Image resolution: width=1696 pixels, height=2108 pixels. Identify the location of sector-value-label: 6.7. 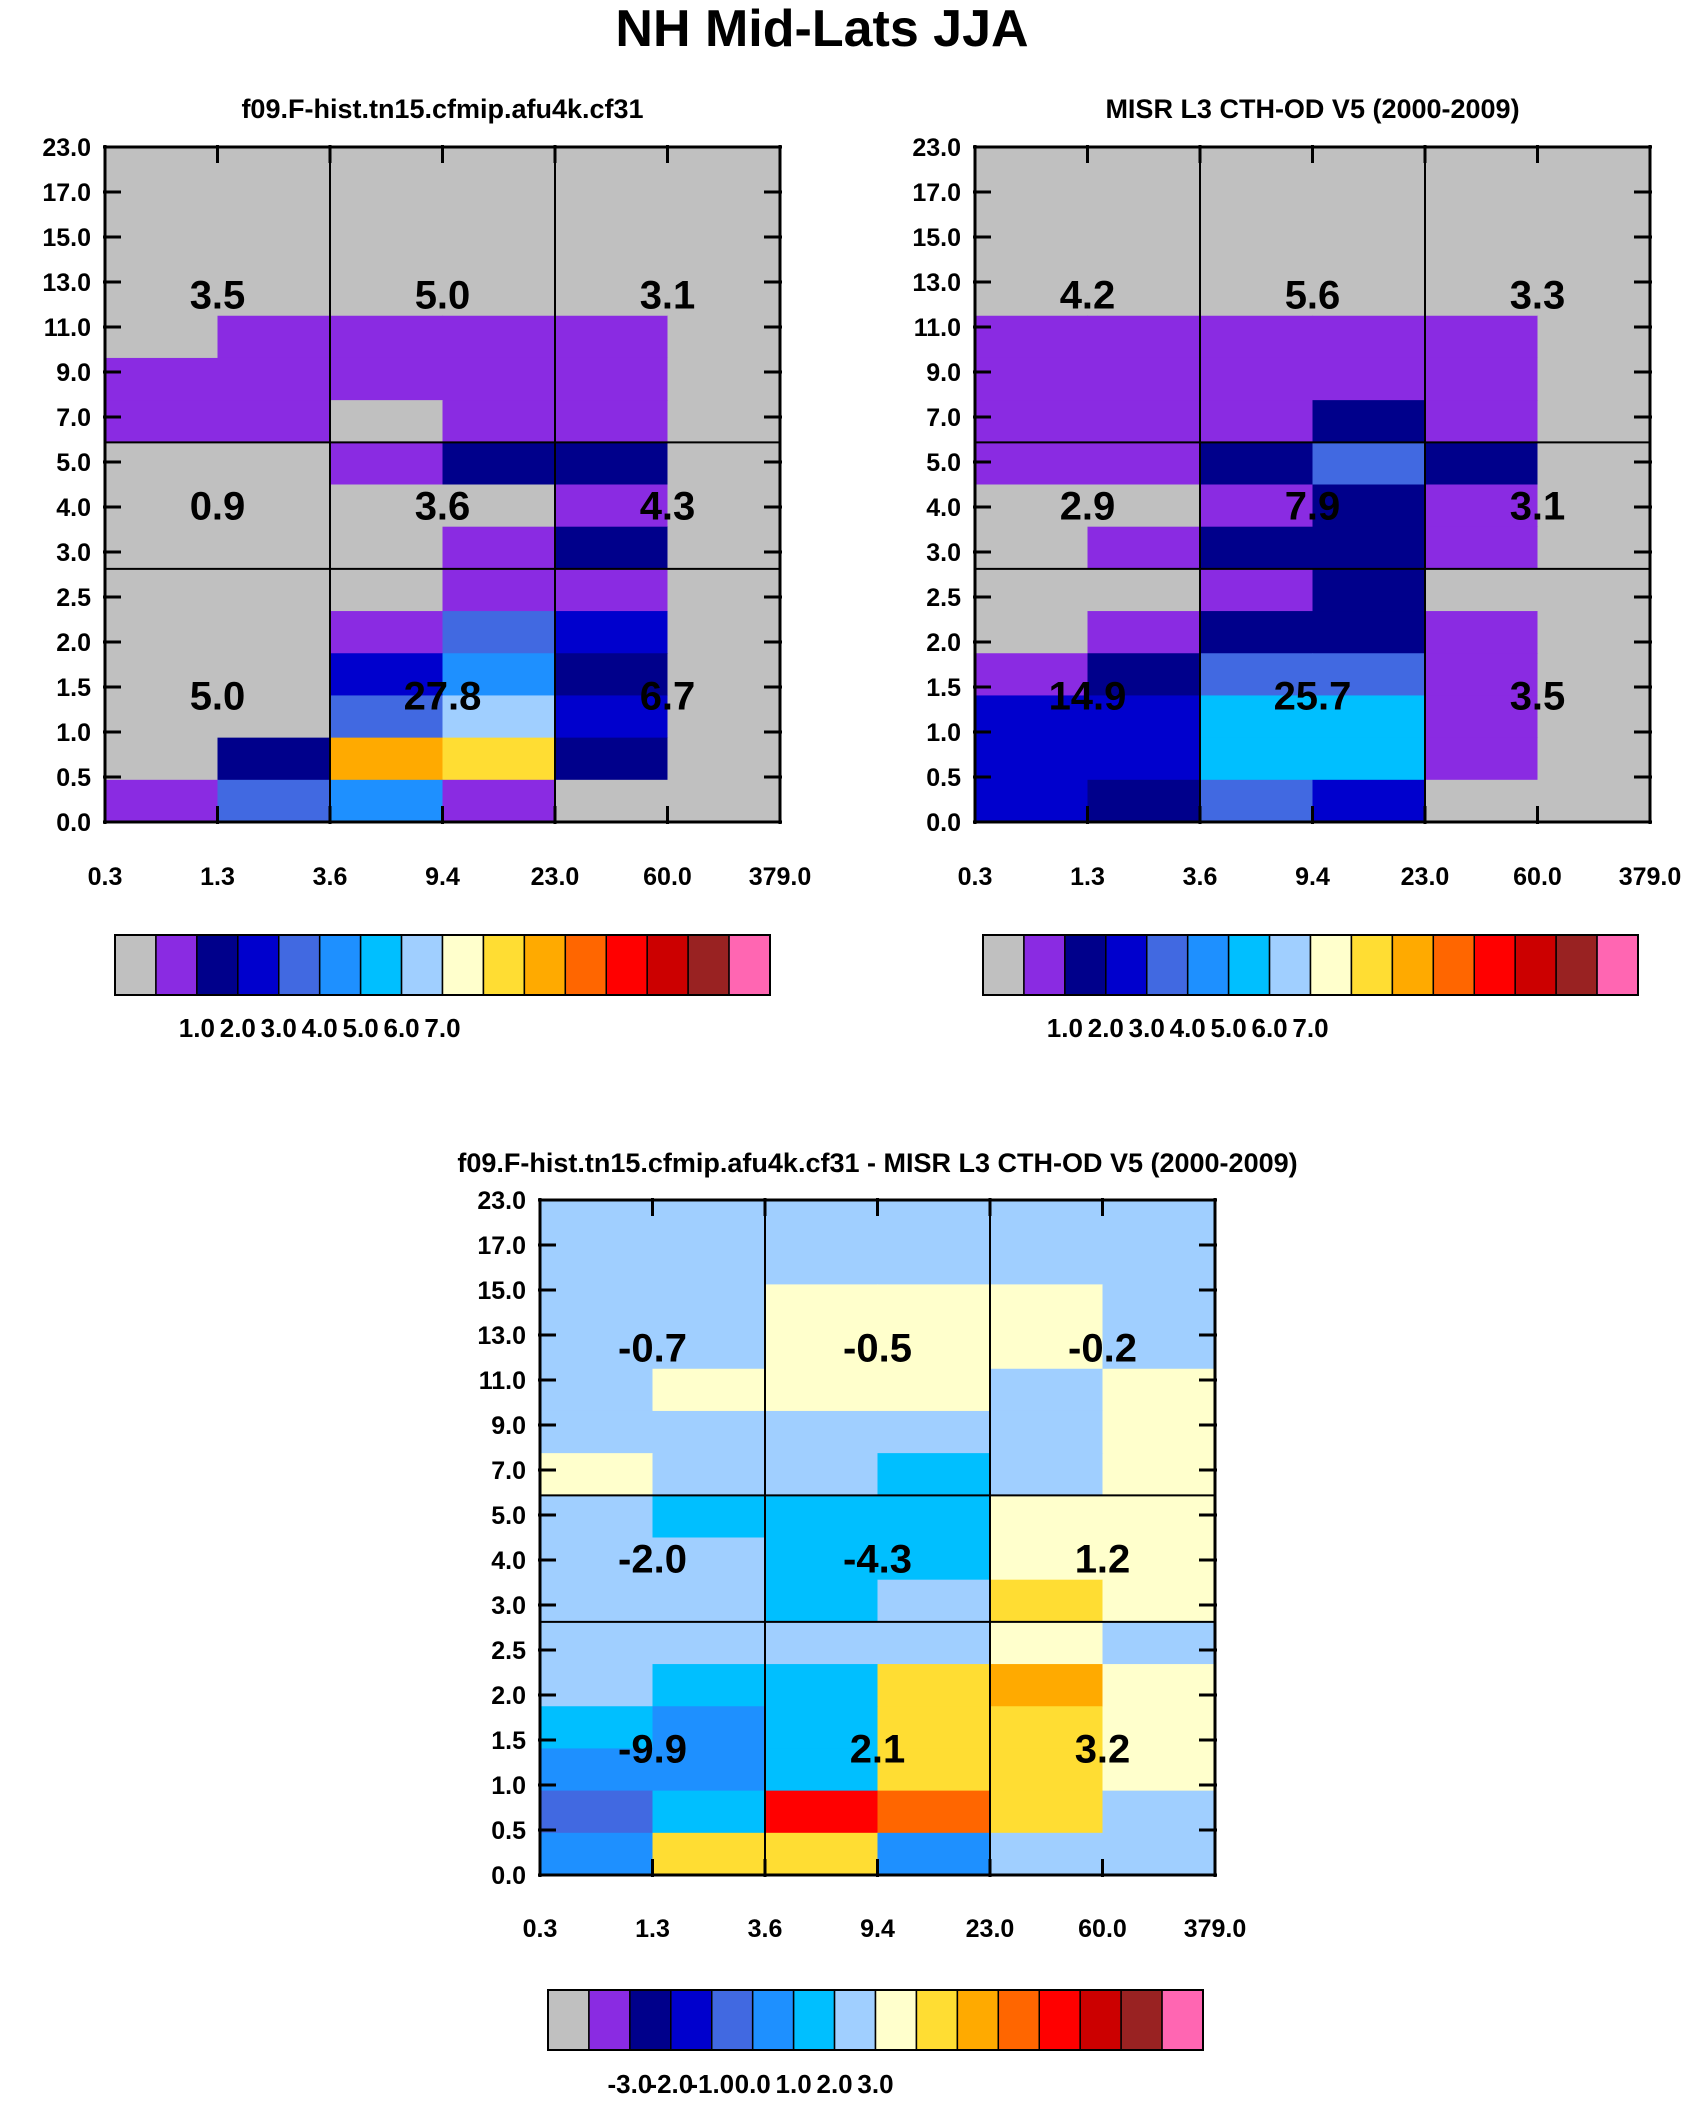
(668, 696).